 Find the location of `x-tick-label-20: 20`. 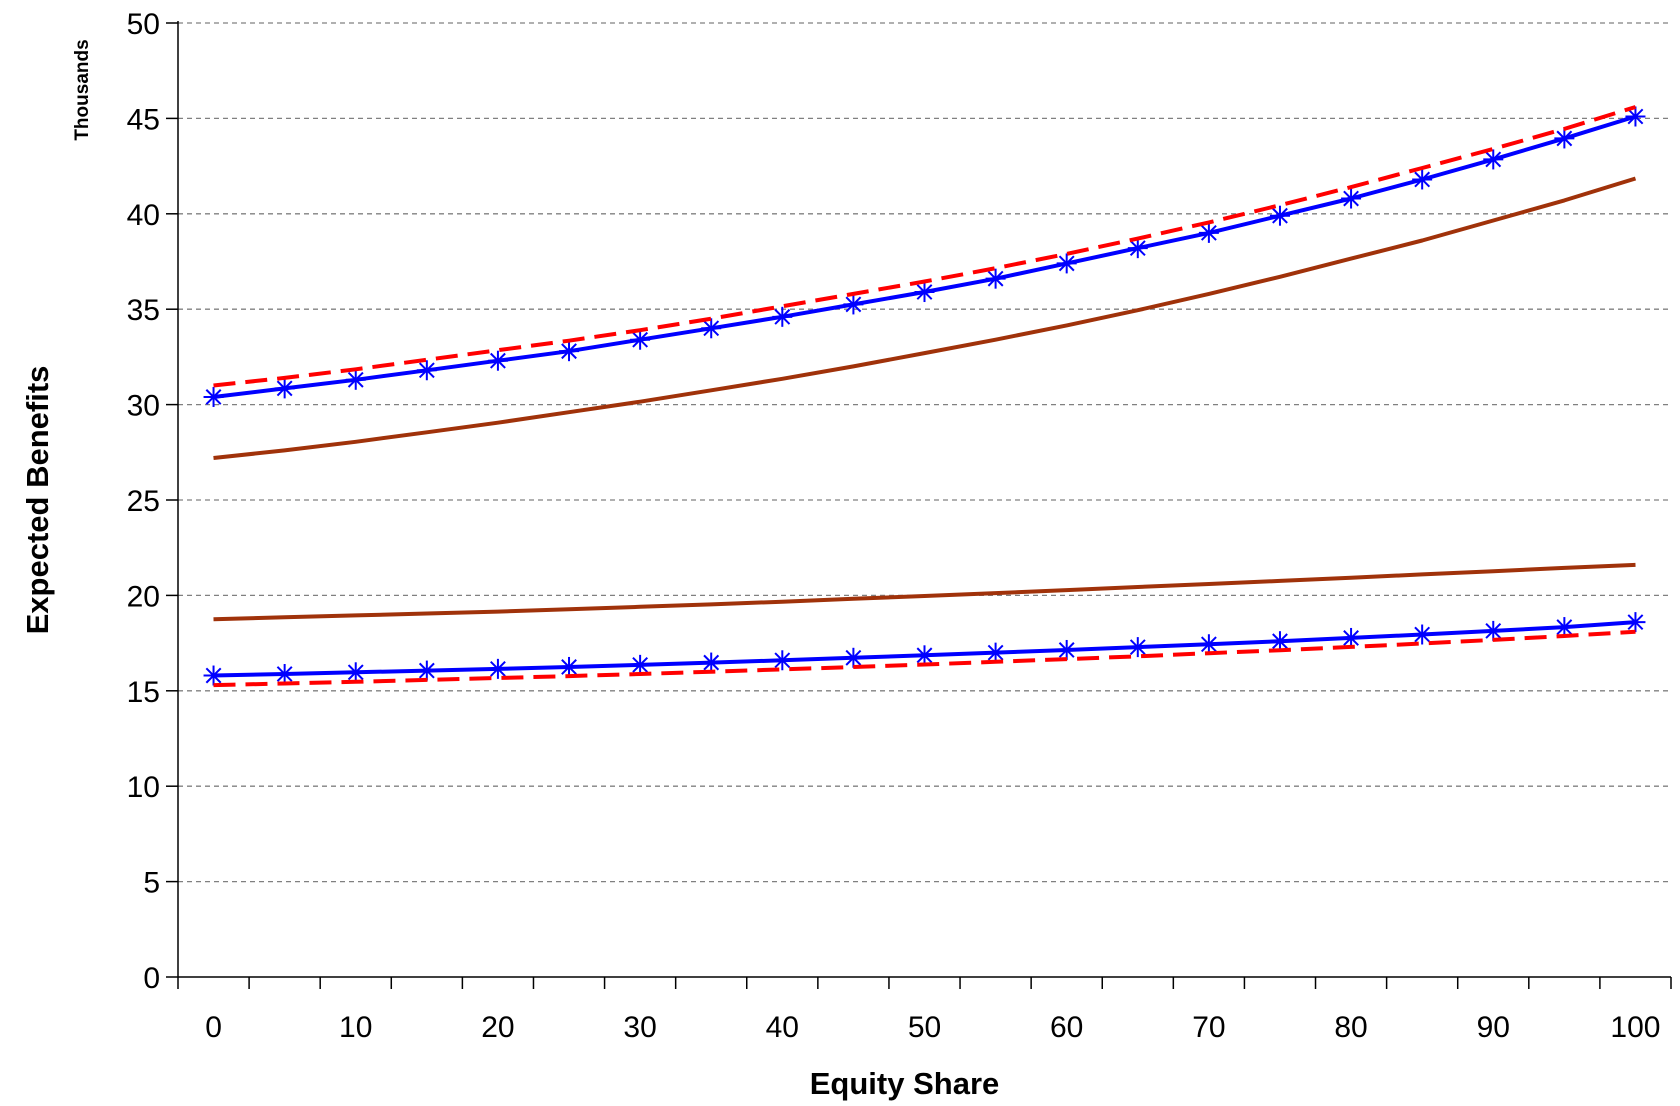

x-tick-label-20: 20 is located at coordinates (497, 1027).